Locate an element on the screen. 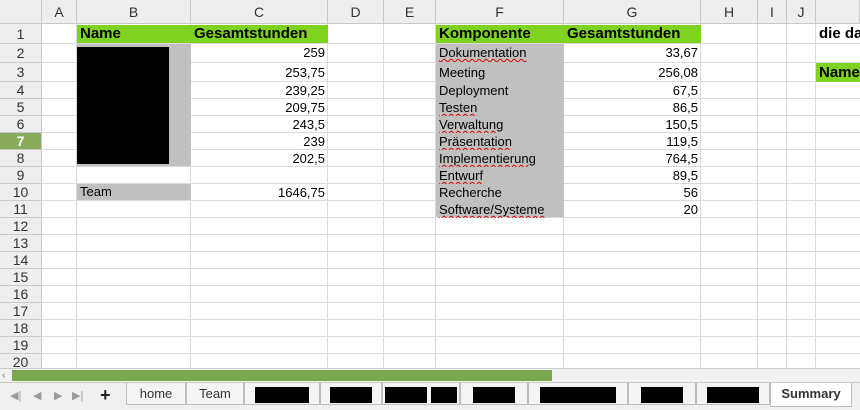  row-header-9: 9 is located at coordinates (21, 175).